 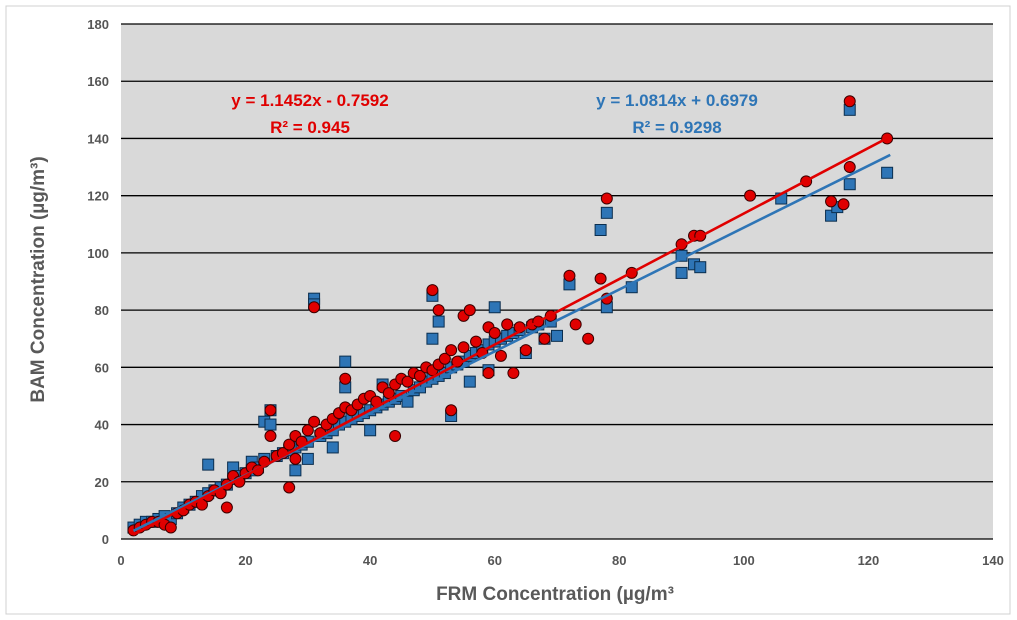 I want to click on y-tick-label: 0, so click(x=105, y=539).